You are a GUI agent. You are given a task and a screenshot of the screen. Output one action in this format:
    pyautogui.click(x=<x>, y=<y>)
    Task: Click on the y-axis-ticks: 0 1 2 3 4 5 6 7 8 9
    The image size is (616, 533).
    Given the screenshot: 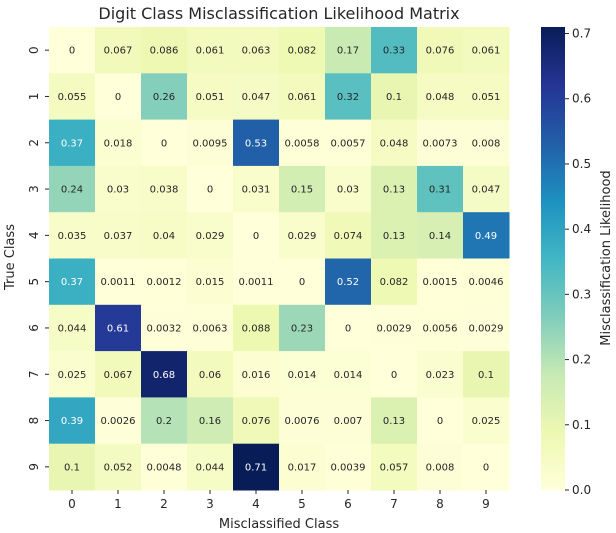 What is the action you would take?
    pyautogui.click(x=38, y=258)
    